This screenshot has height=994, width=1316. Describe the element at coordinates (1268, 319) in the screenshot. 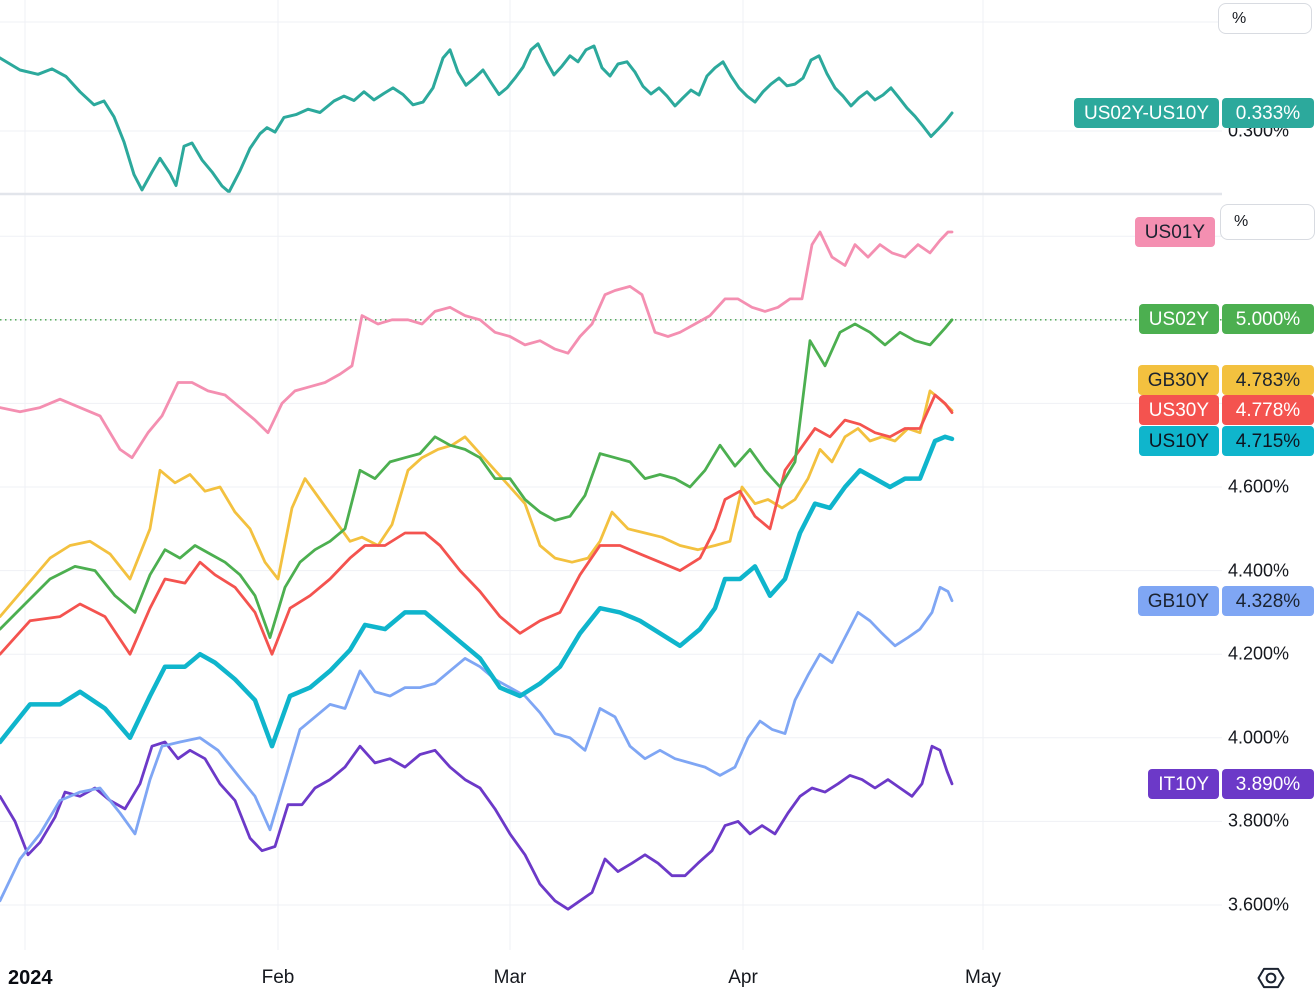

I see `value-label-us02y: 5.000%` at that location.